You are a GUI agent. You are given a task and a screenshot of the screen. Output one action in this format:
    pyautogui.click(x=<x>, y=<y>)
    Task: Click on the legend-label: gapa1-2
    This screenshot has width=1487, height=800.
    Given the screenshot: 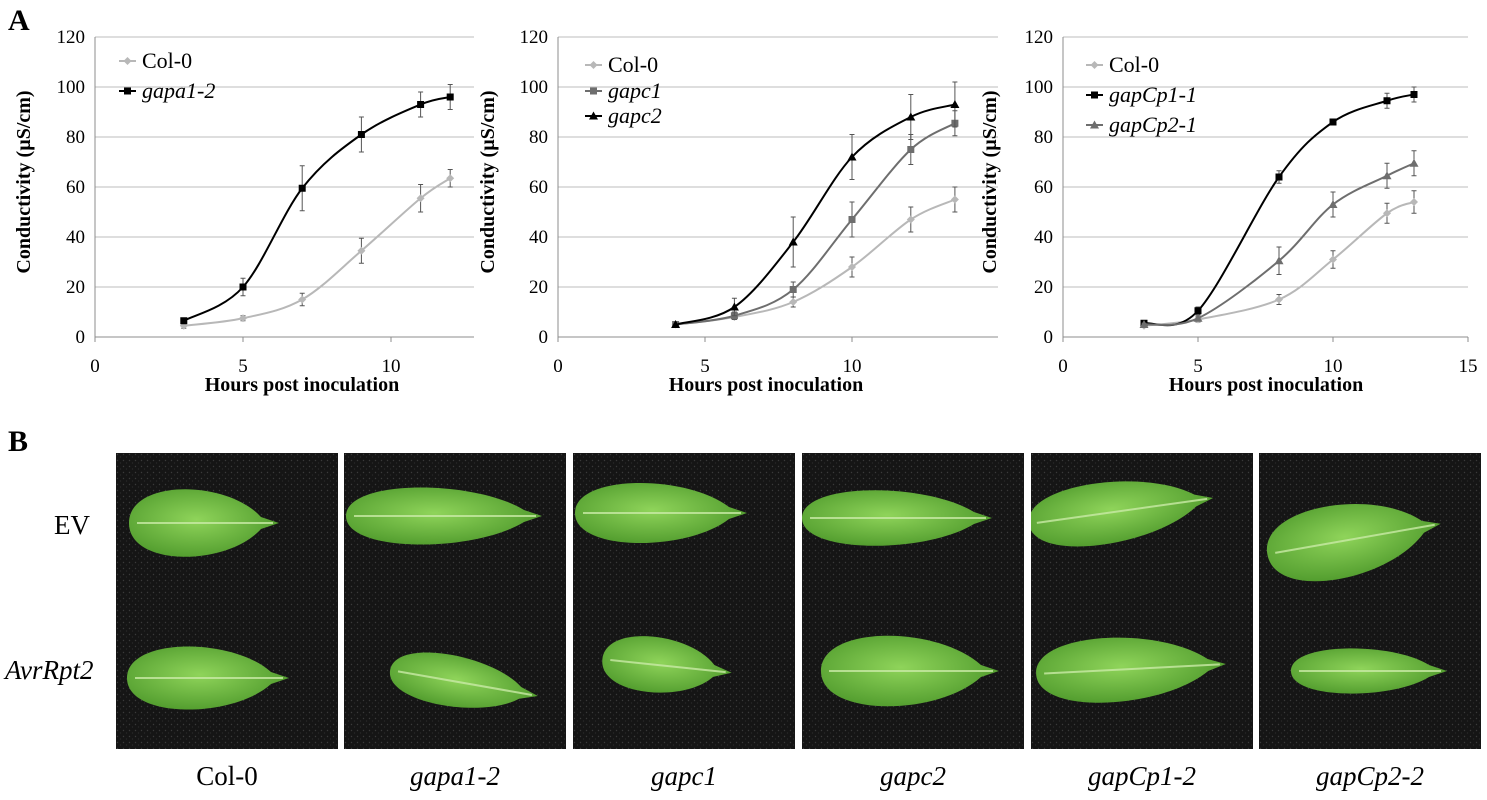 What is the action you would take?
    pyautogui.click(x=178, y=90)
    